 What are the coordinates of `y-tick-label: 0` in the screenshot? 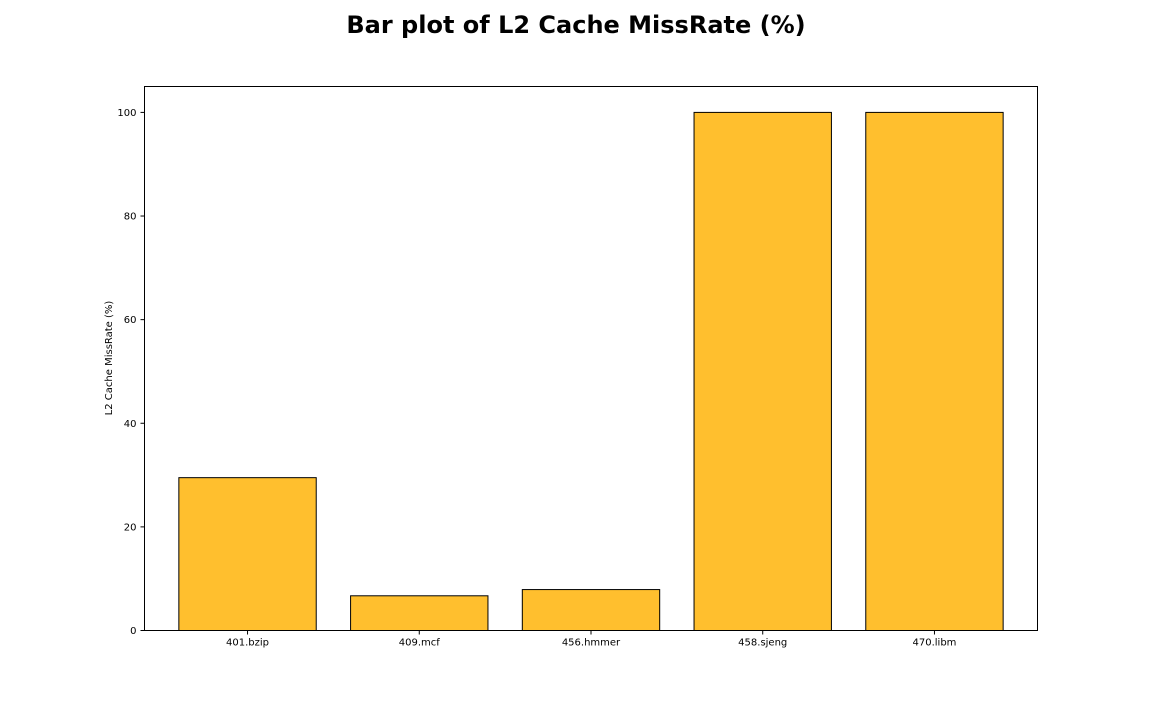 It's located at (133, 631).